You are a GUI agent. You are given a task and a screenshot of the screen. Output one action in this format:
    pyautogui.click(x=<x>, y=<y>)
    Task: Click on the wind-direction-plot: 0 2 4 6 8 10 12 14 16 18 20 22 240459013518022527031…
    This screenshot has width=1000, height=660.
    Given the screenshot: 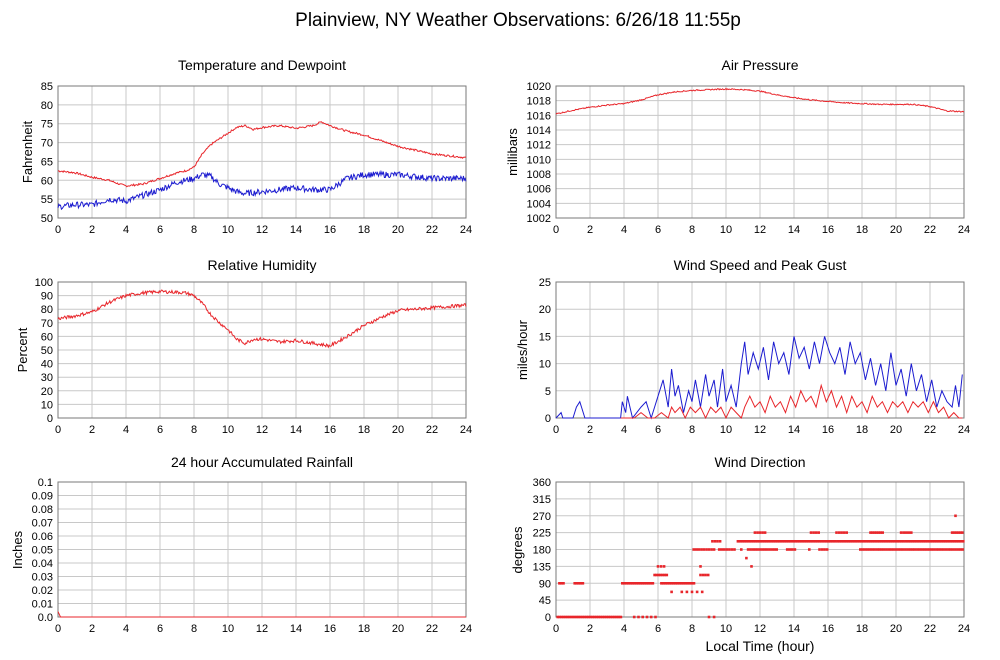 What is the action you would take?
    pyautogui.click(x=751, y=556)
    